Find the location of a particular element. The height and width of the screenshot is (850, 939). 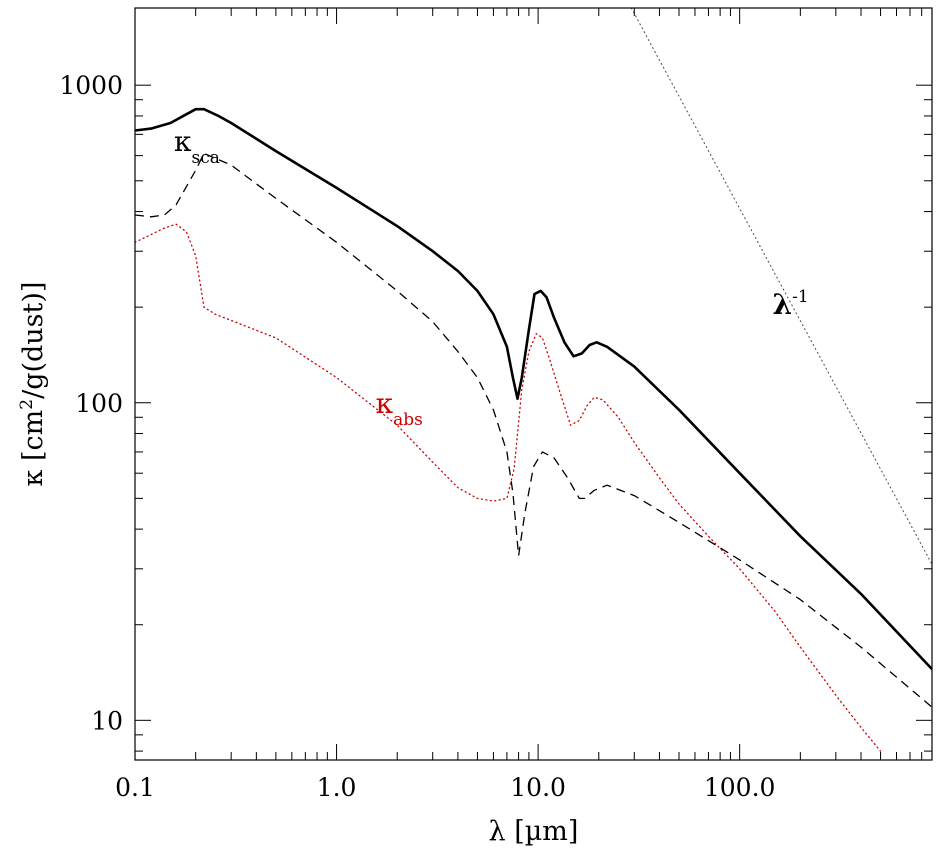

x-tick-label: 1.0 is located at coordinates (337, 787).